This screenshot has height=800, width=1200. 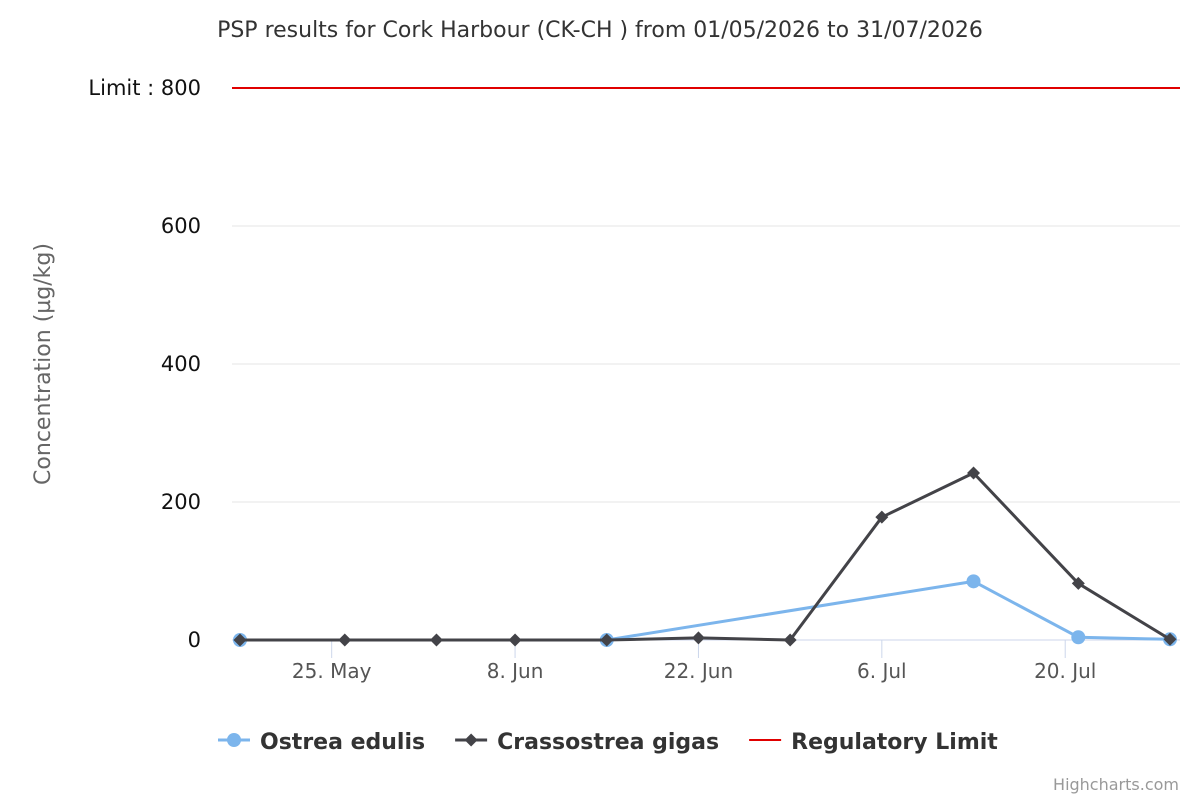 What do you see at coordinates (882, 671) in the screenshot?
I see `x-tick-label: 6. Jul` at bounding box center [882, 671].